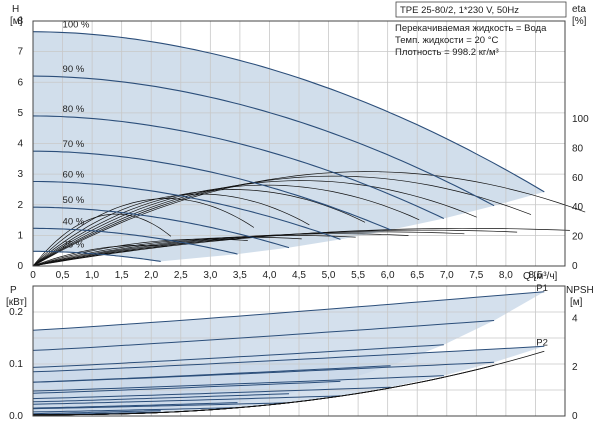  Describe the element at coordinates (76, 25) in the screenshot. I see `head-curve-label: 100 %` at that location.